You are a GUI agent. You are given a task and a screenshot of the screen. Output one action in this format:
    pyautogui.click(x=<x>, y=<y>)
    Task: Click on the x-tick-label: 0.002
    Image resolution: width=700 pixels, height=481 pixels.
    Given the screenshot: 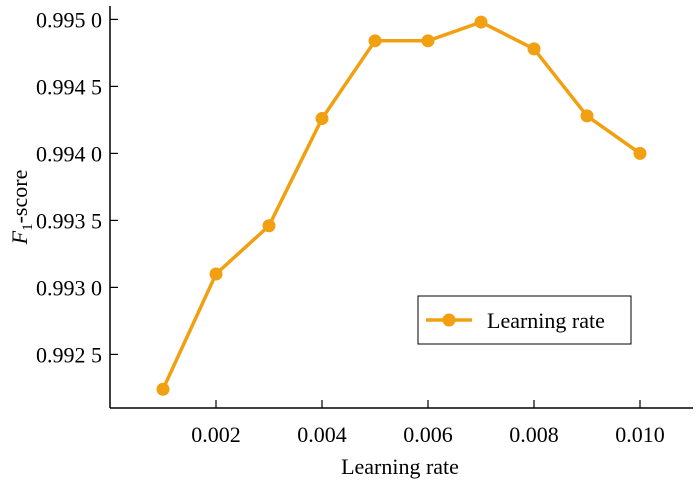 What is the action you would take?
    pyautogui.click(x=216, y=434)
    